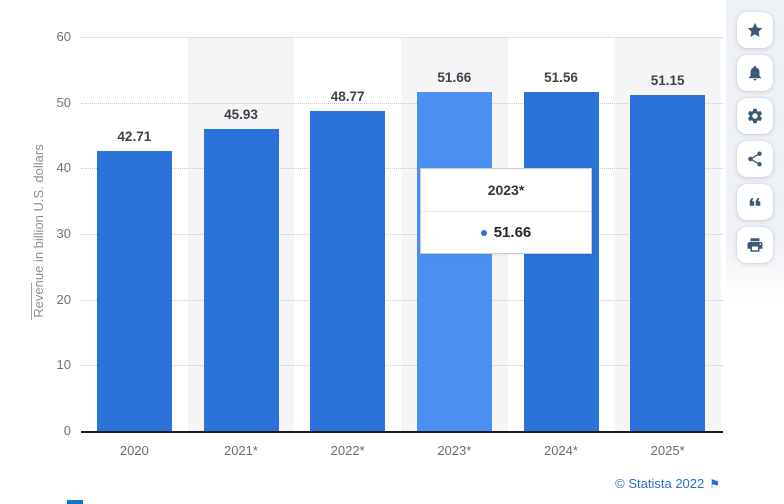 This screenshot has width=784, height=504. I want to click on y-tick-label: 20, so click(63, 299).